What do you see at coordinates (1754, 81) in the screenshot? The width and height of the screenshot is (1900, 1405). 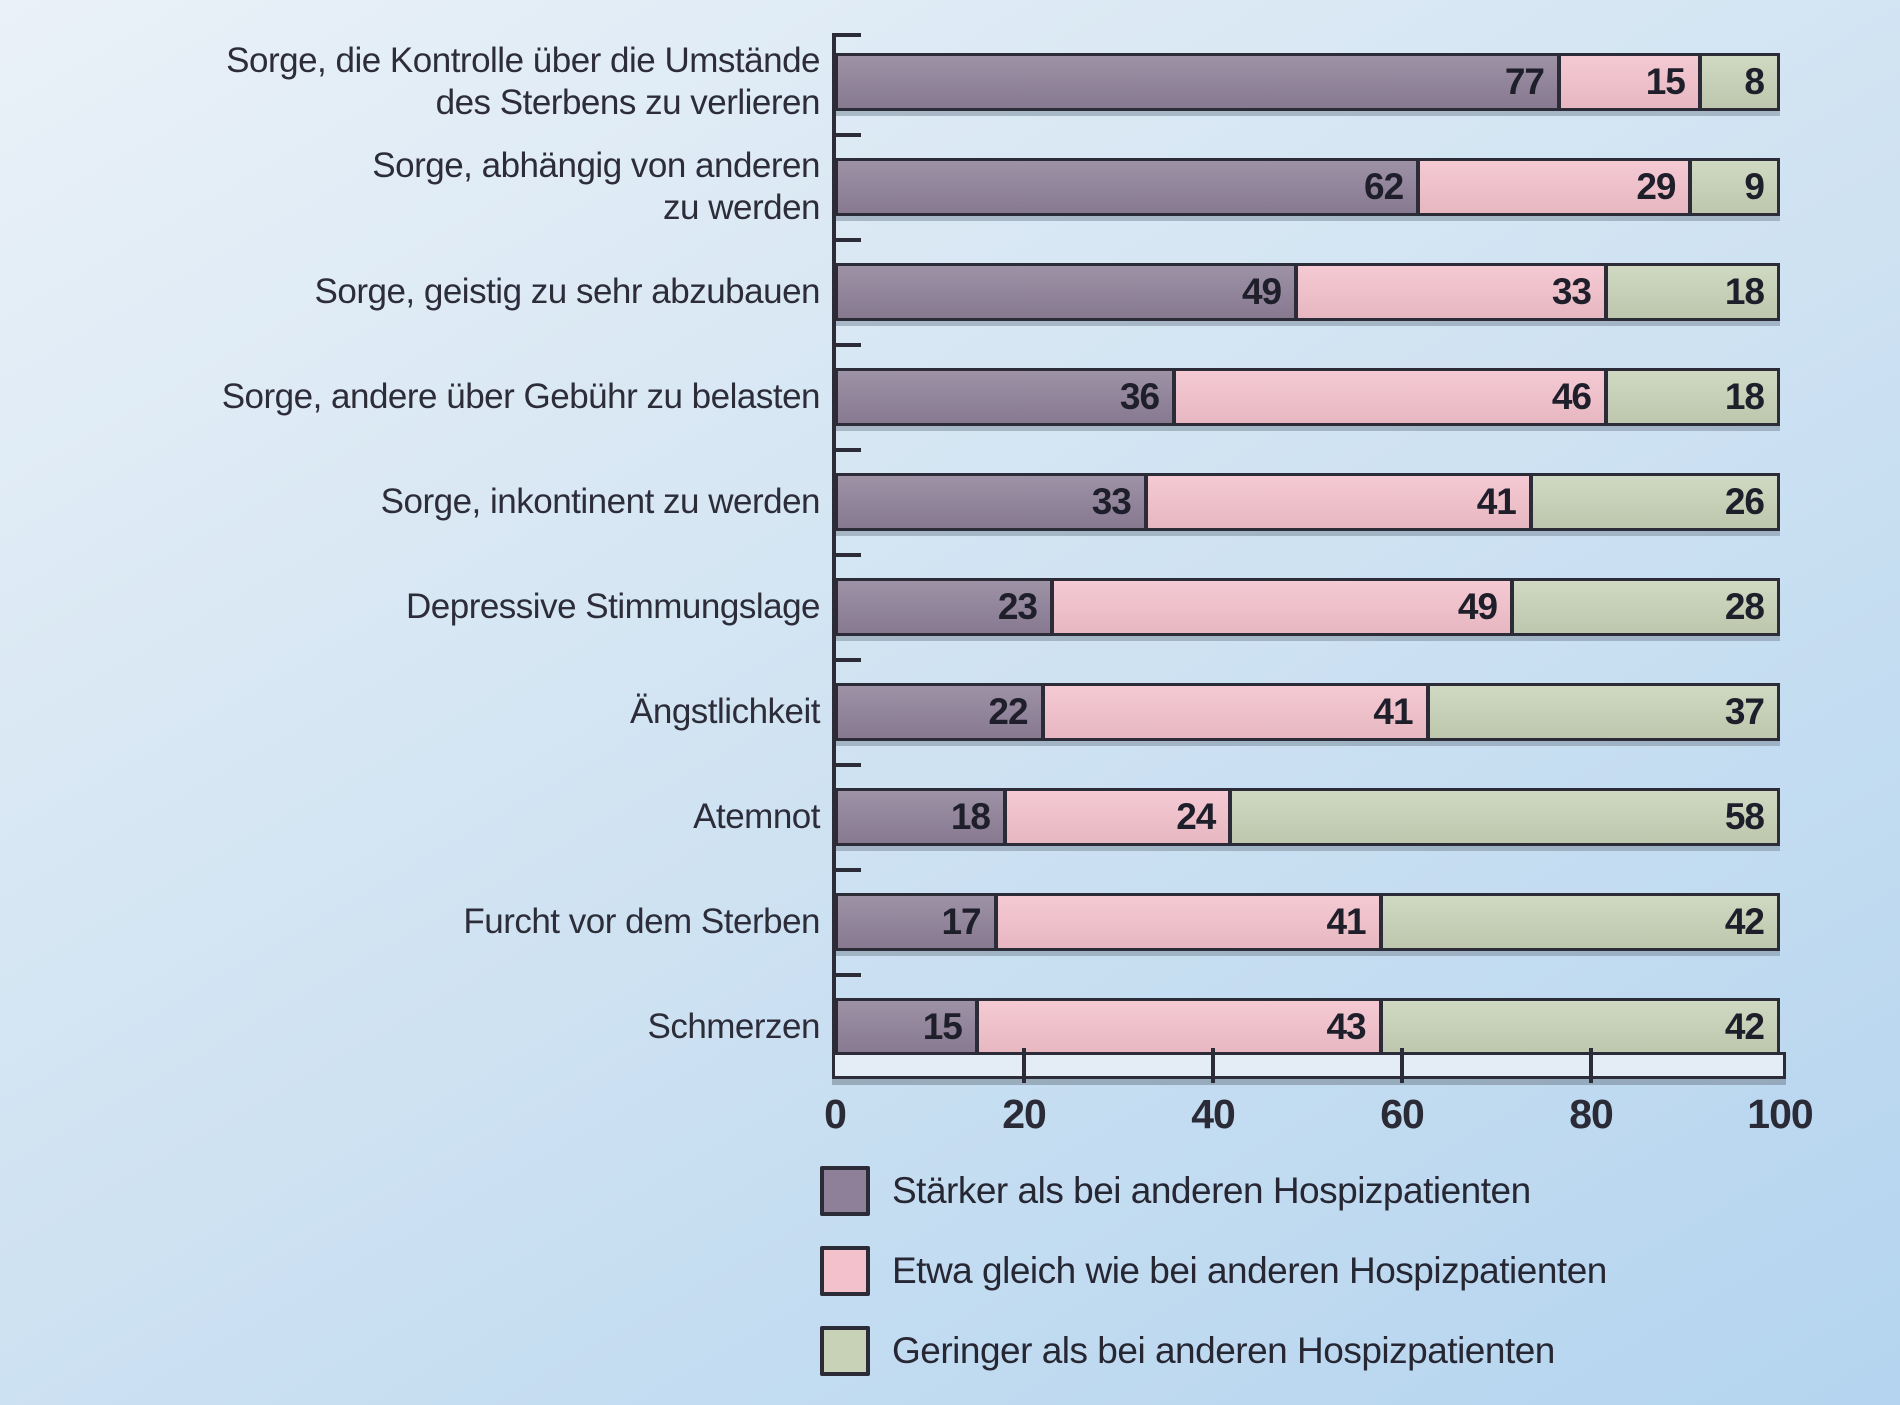 I see `segment-value: 8` at bounding box center [1754, 81].